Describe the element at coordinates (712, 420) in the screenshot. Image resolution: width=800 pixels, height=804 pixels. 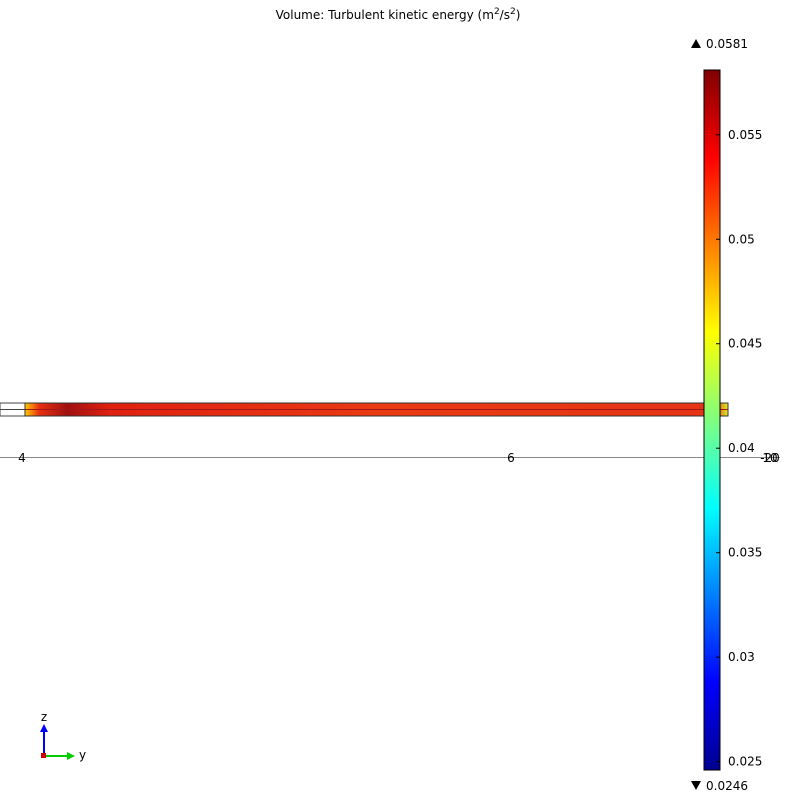
I see `colorbar` at that location.